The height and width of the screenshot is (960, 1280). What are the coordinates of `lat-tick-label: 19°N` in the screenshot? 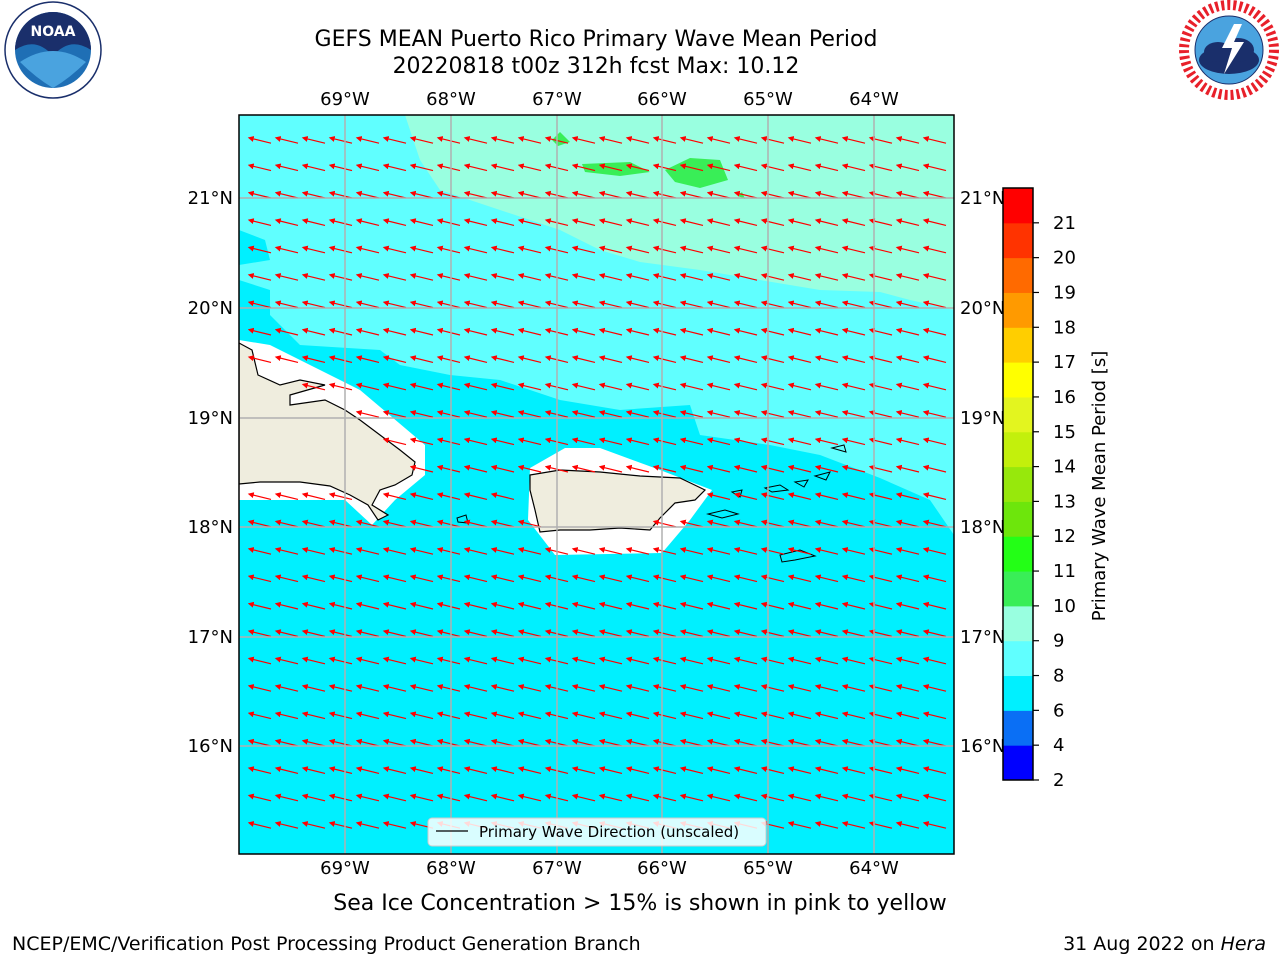 It's located at (982, 418).